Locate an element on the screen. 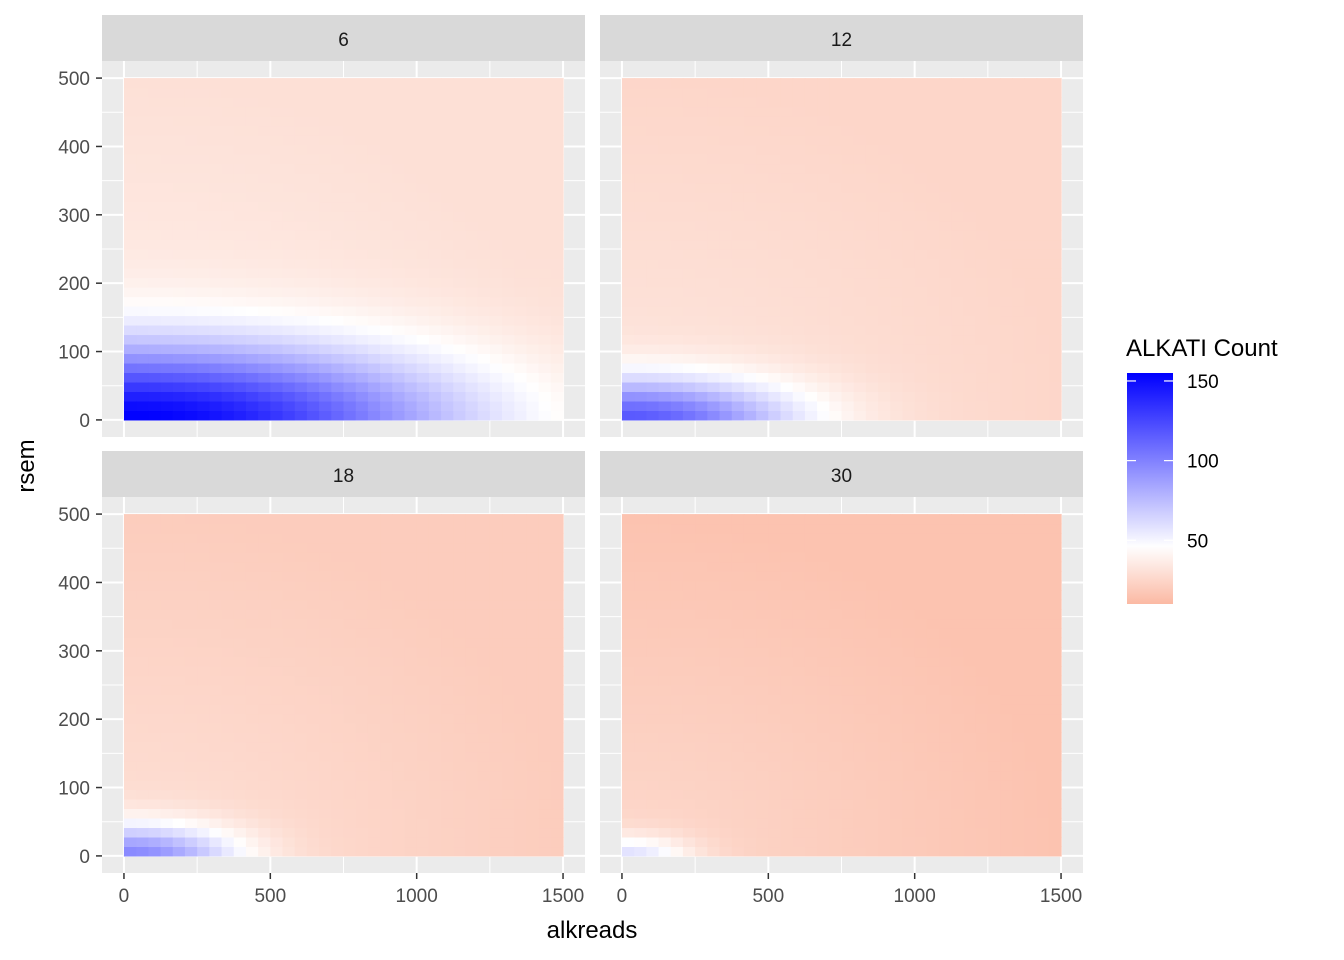  facet-strip-label: 30 is located at coordinates (841, 476).